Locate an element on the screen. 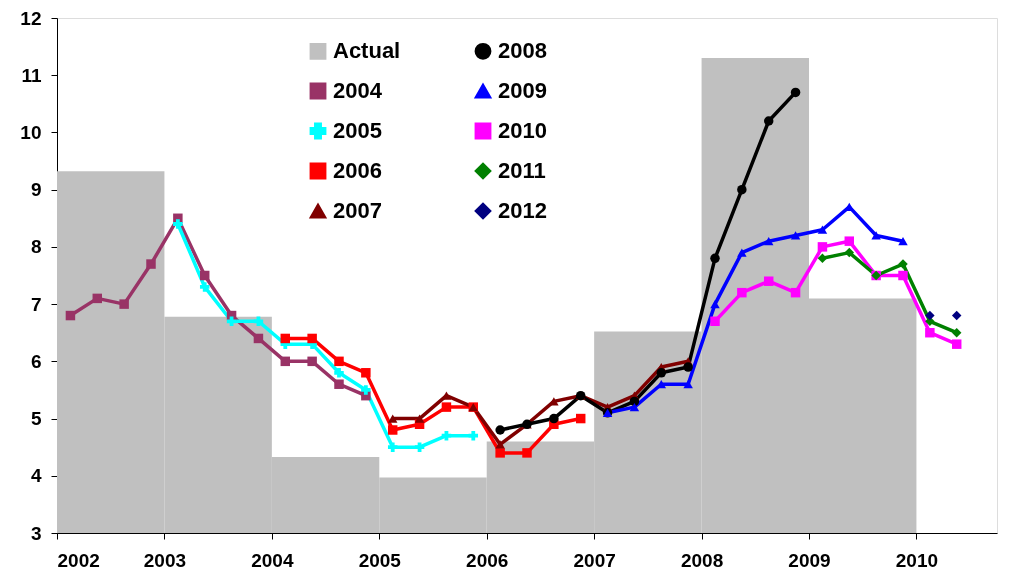  x-tick-label: 2010 is located at coordinates (917, 560).